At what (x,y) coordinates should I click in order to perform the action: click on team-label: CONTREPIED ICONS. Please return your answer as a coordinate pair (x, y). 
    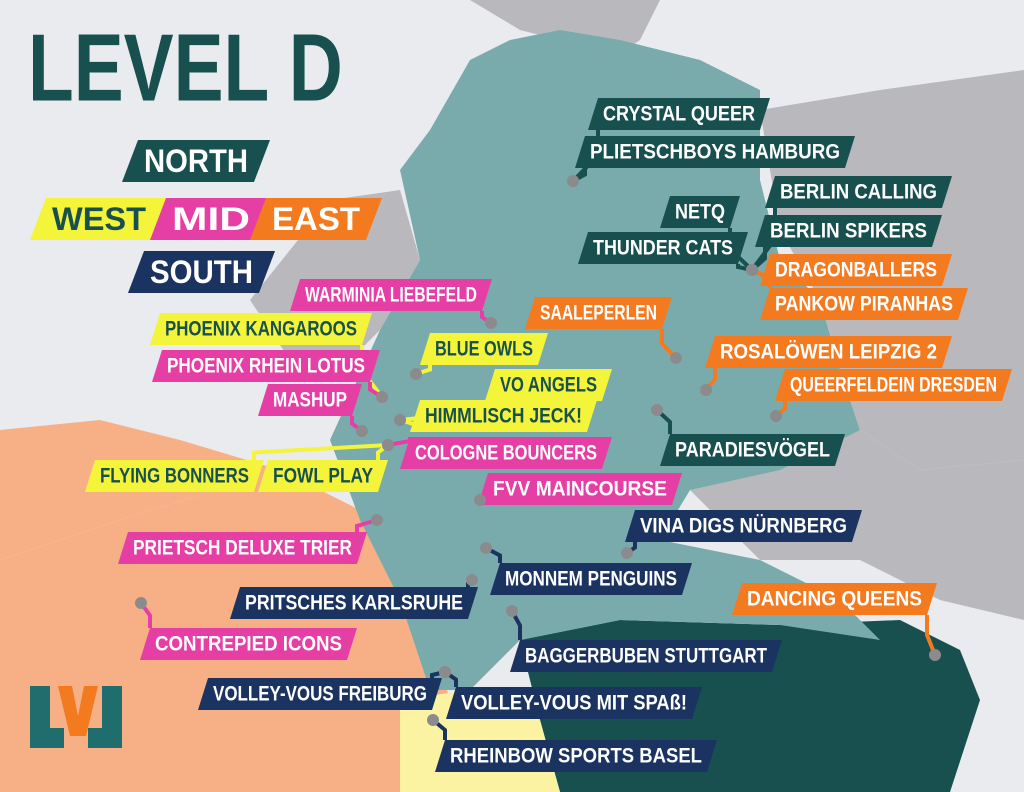
    Looking at the image, I should click on (248, 644).